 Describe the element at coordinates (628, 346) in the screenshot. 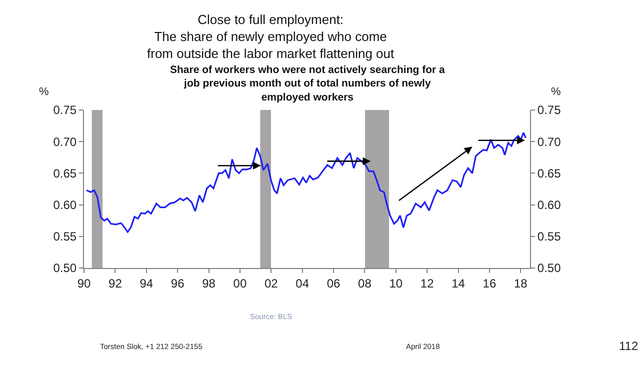

I see `text: 112` at that location.